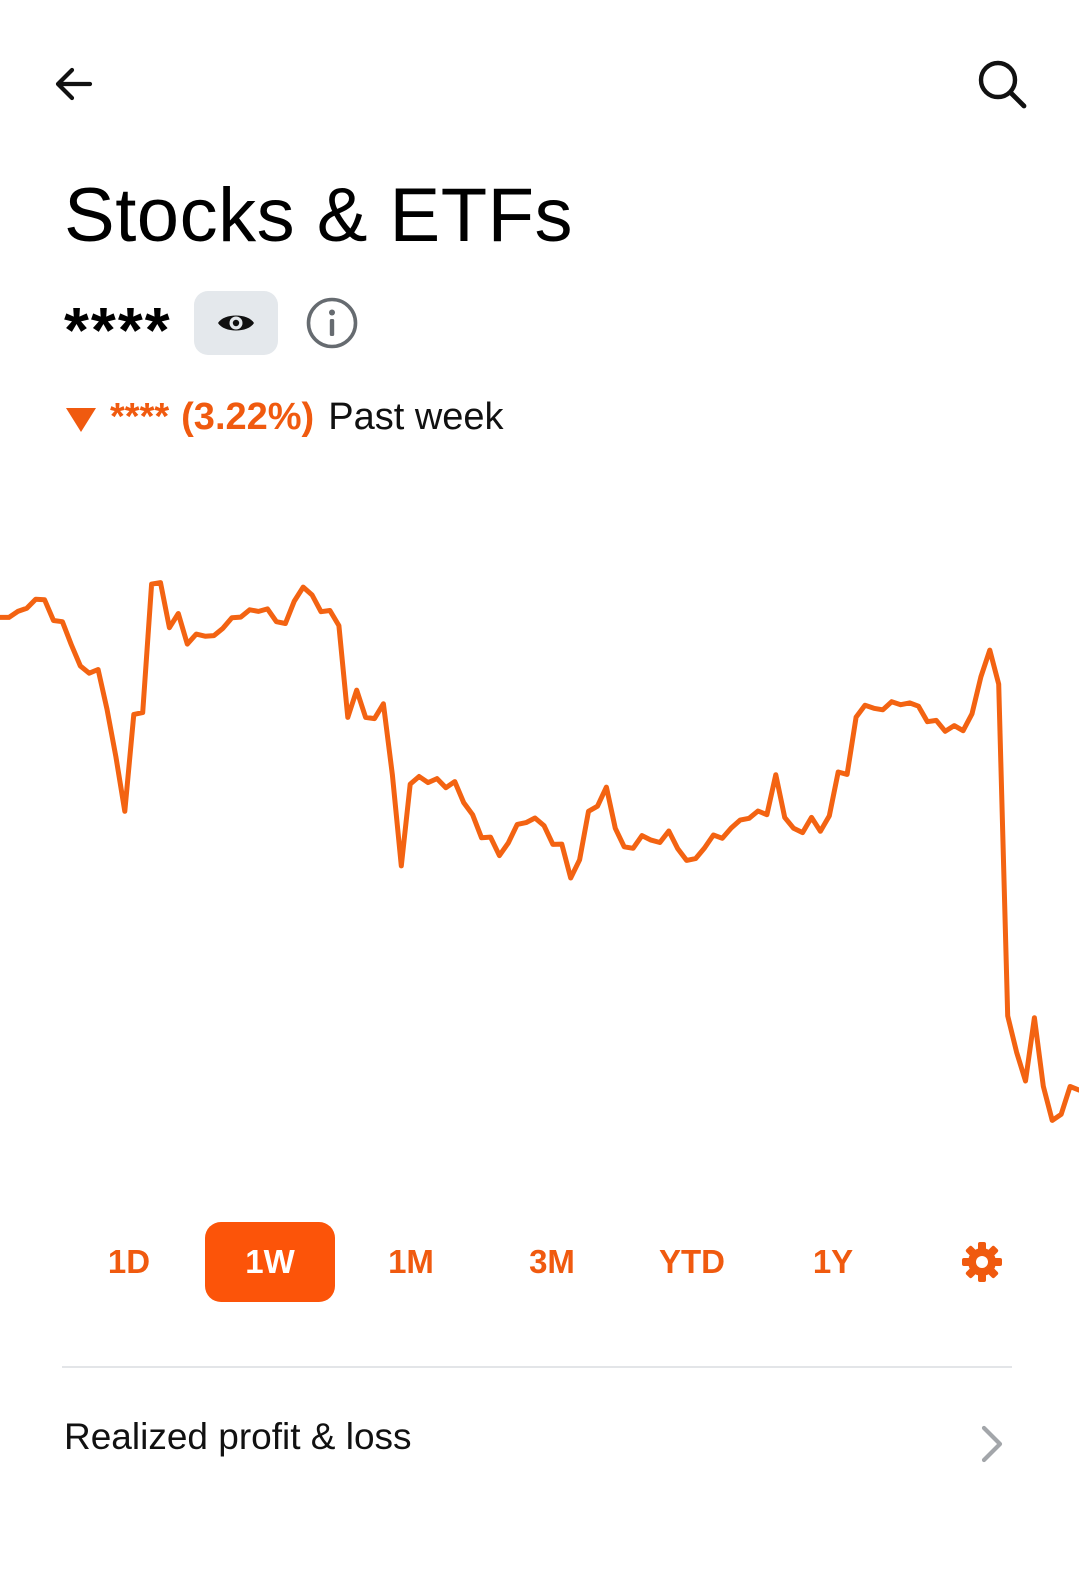 Image resolution: width=1079 pixels, height=1577 pixels. Describe the element at coordinates (411, 1261) in the screenshot. I see `range-1m: 1M` at that location.